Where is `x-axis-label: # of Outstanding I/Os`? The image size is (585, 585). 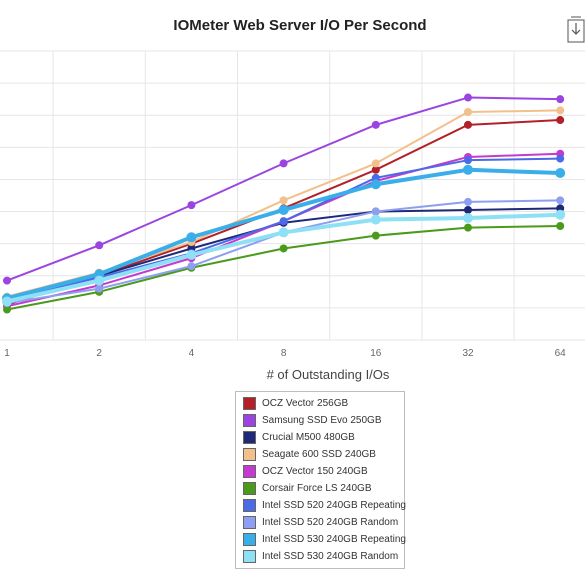
x-axis-label: # of Outstanding I/Os is located at coordinates (328, 374).